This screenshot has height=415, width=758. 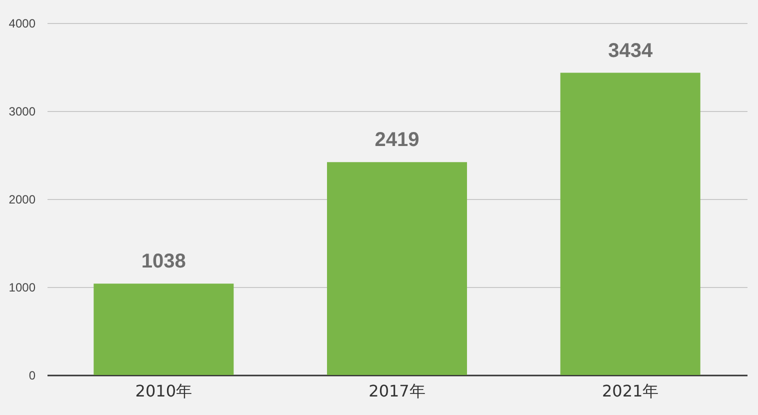 I want to click on y-tick-label: 3000, so click(x=22, y=111).